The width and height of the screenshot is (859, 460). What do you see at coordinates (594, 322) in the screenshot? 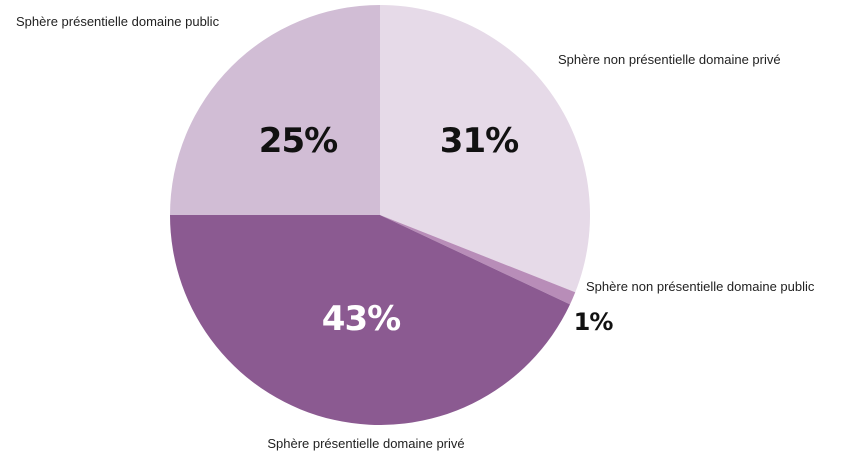
I see `value-label-sphere-non-presentielle-domaine-public: 1%` at bounding box center [594, 322].